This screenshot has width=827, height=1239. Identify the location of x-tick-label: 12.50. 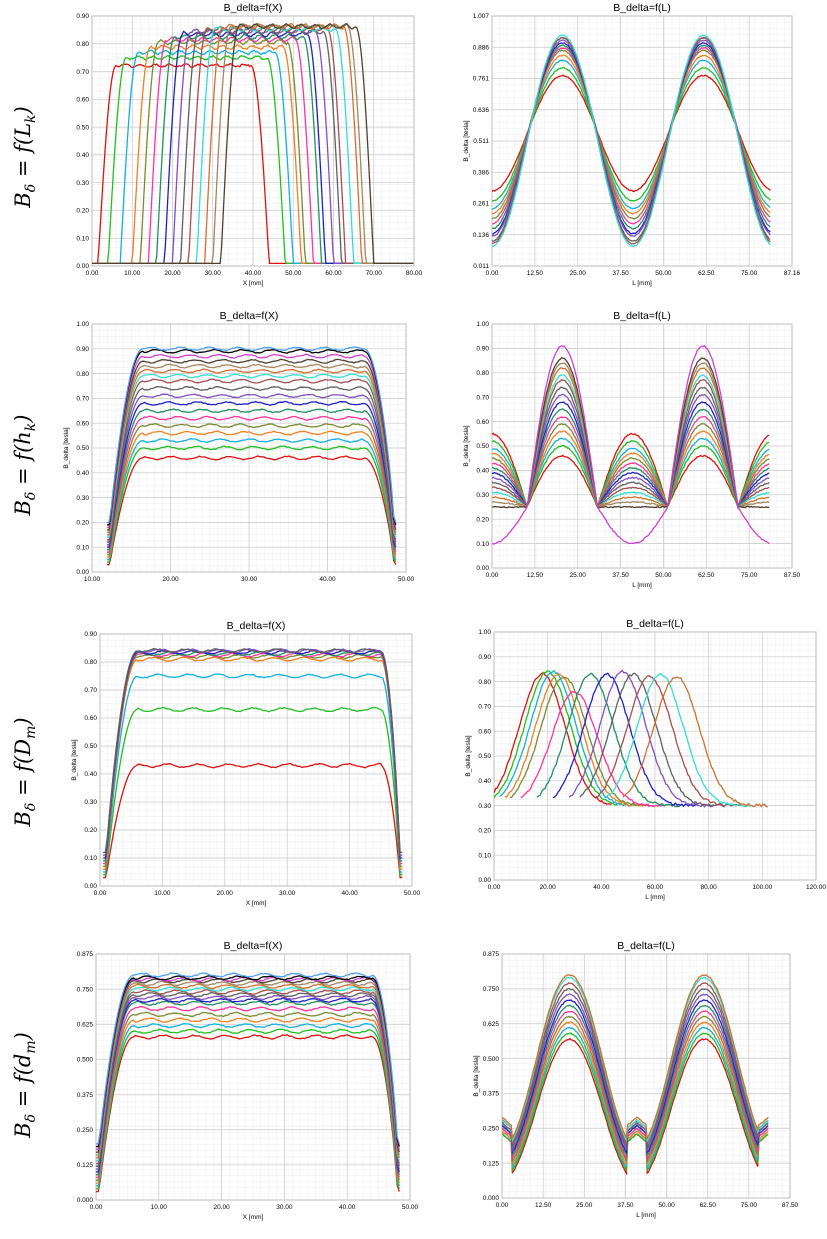
(535, 575).